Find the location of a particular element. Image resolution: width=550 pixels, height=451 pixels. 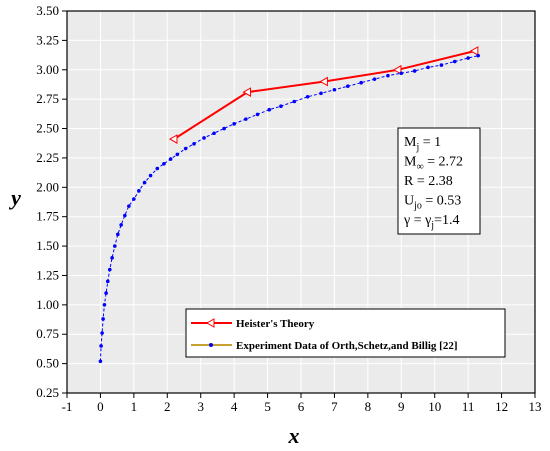

y-tick-label: 1.50 is located at coordinates (47, 245).